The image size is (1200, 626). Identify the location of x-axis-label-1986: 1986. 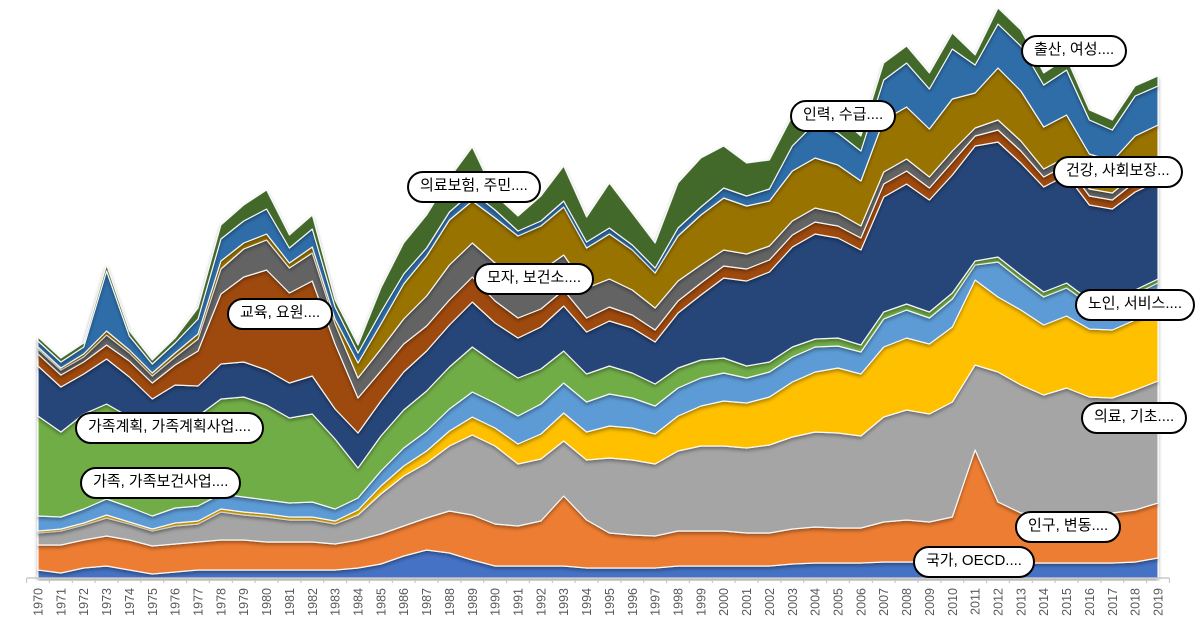
(404, 602).